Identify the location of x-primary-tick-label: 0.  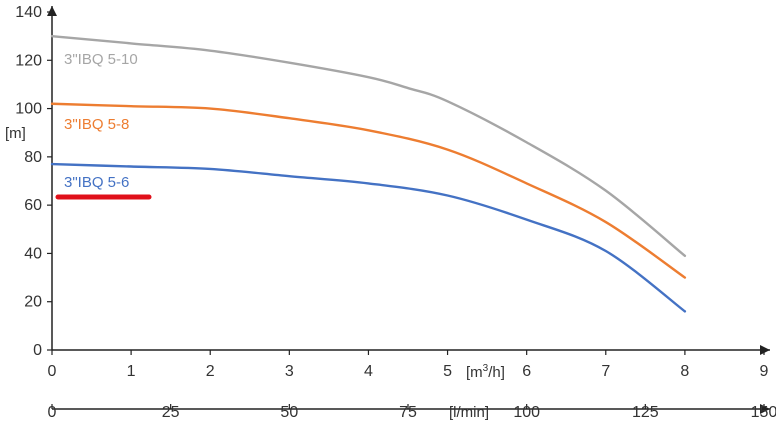
(52, 371).